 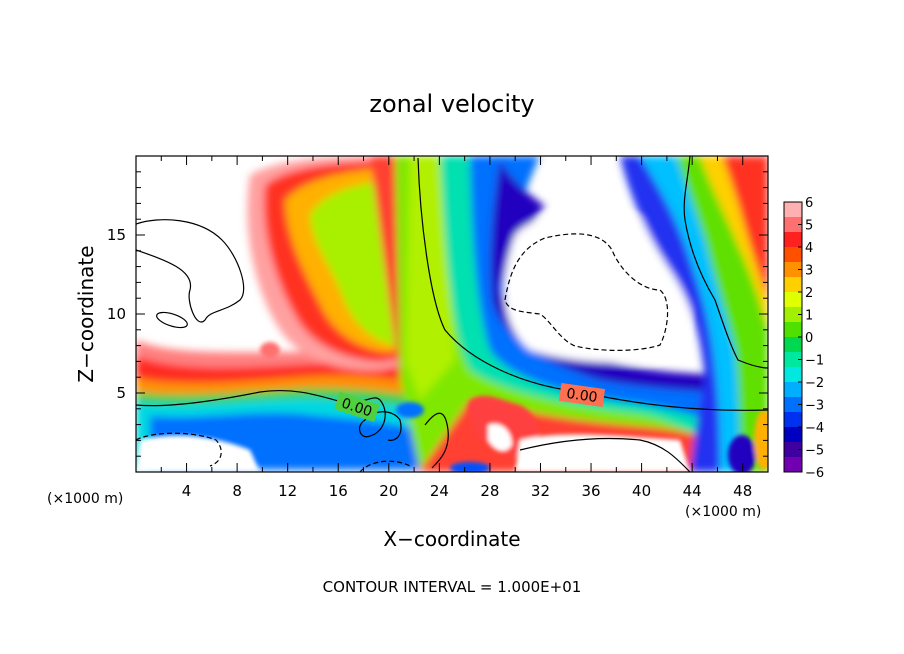 I want to click on contour-interval-note: CONTOUR INTERVAL = 1.000E+01, so click(x=452, y=587).